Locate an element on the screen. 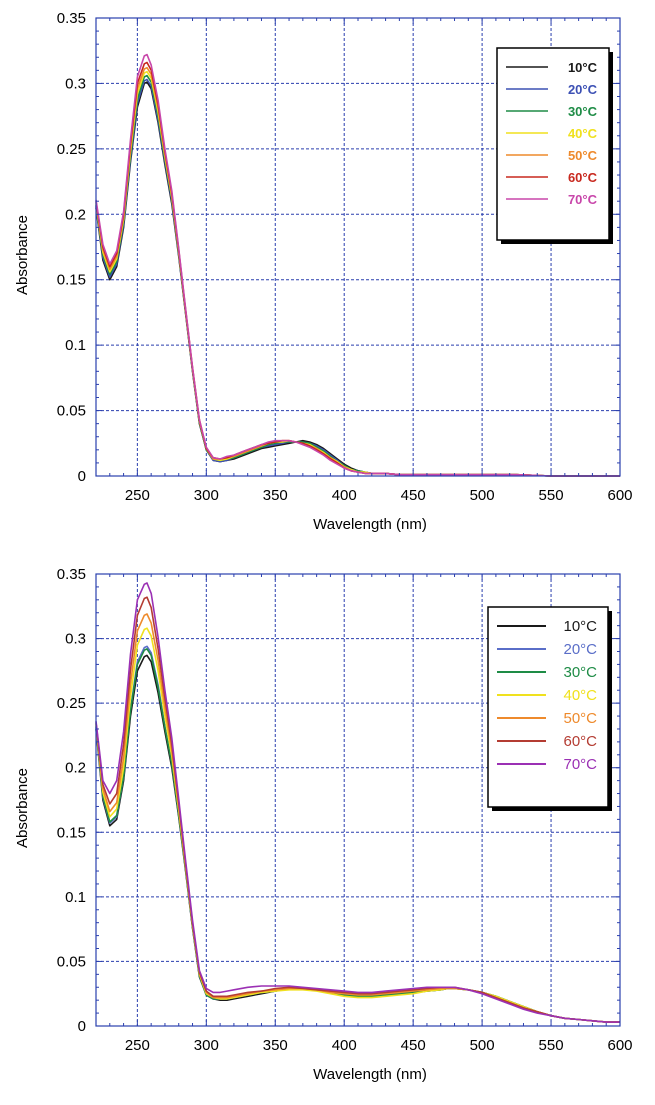 The width and height of the screenshot is (655, 1105). top-legend: 10°C 20°C 30°C 40°C 50°C 60°C 70°C is located at coordinates (554, 145).